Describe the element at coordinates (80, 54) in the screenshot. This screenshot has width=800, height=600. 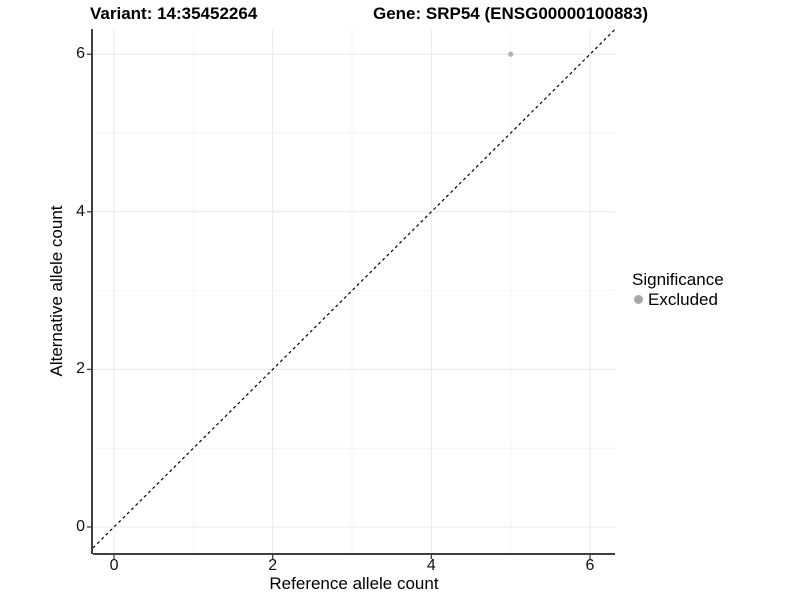
I see `y-tick-label: 6` at that location.